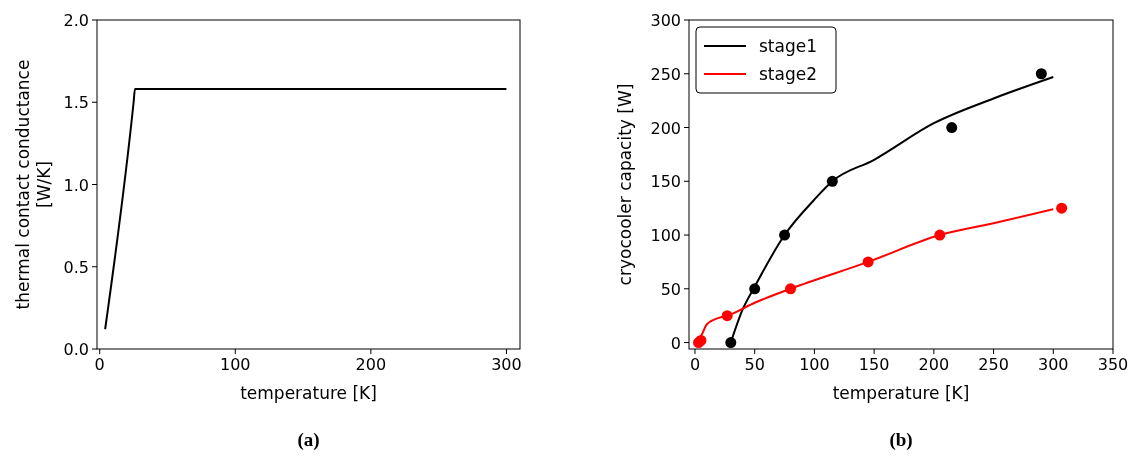 Image resolution: width=1133 pixels, height=458 pixels. What do you see at coordinates (76, 349) in the screenshot?
I see `y-tick-label: 0.0` at bounding box center [76, 349].